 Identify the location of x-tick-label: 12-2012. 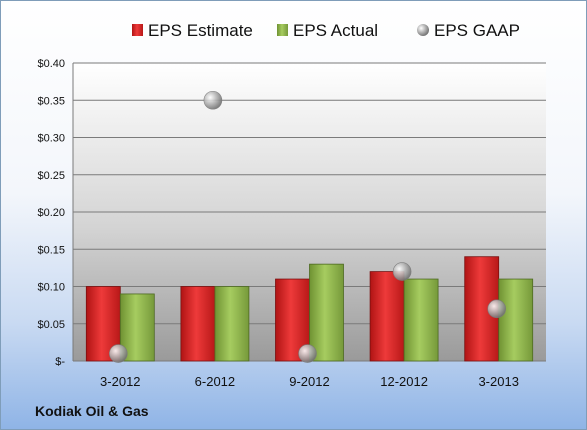
(404, 381).